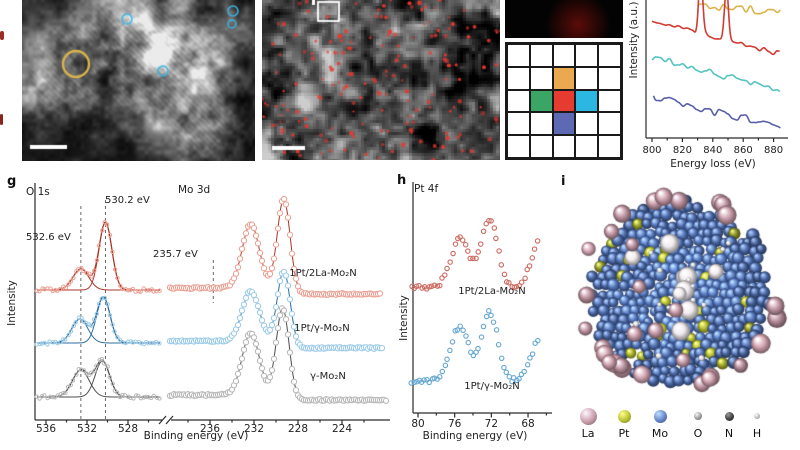 Image resolution: width=800 pixels, height=450 pixels. Describe the element at coordinates (87, 429) in the screenshot. I see `xpsg-tick-label: 532` at that location.